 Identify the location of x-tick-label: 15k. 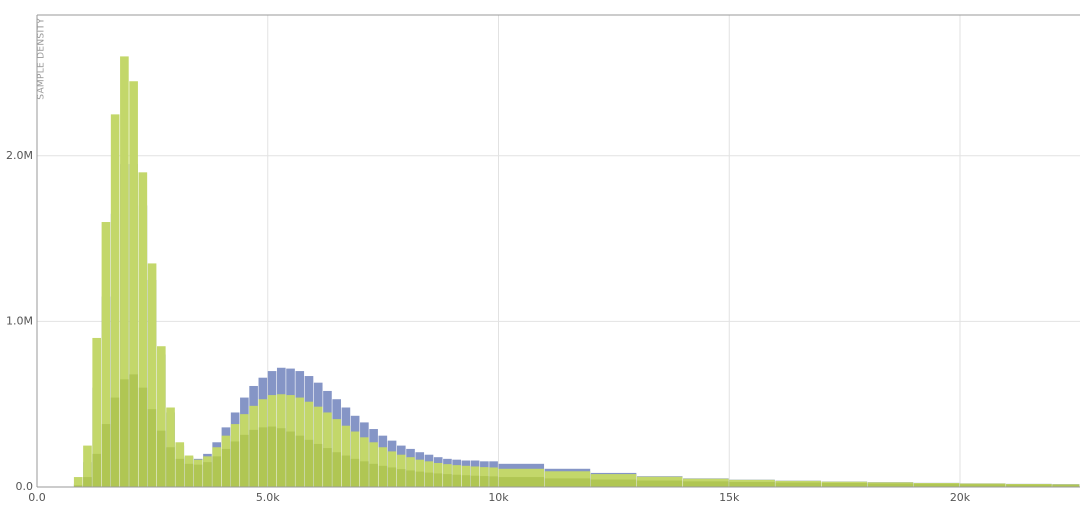
(729, 497).